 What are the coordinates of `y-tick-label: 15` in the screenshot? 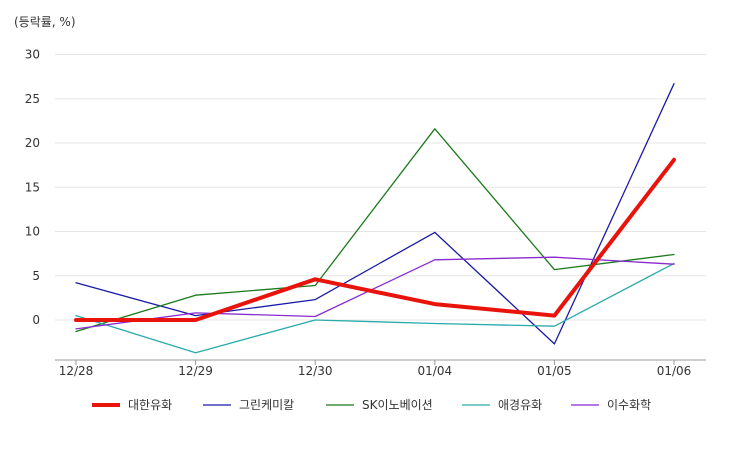 It's located at (32, 187).